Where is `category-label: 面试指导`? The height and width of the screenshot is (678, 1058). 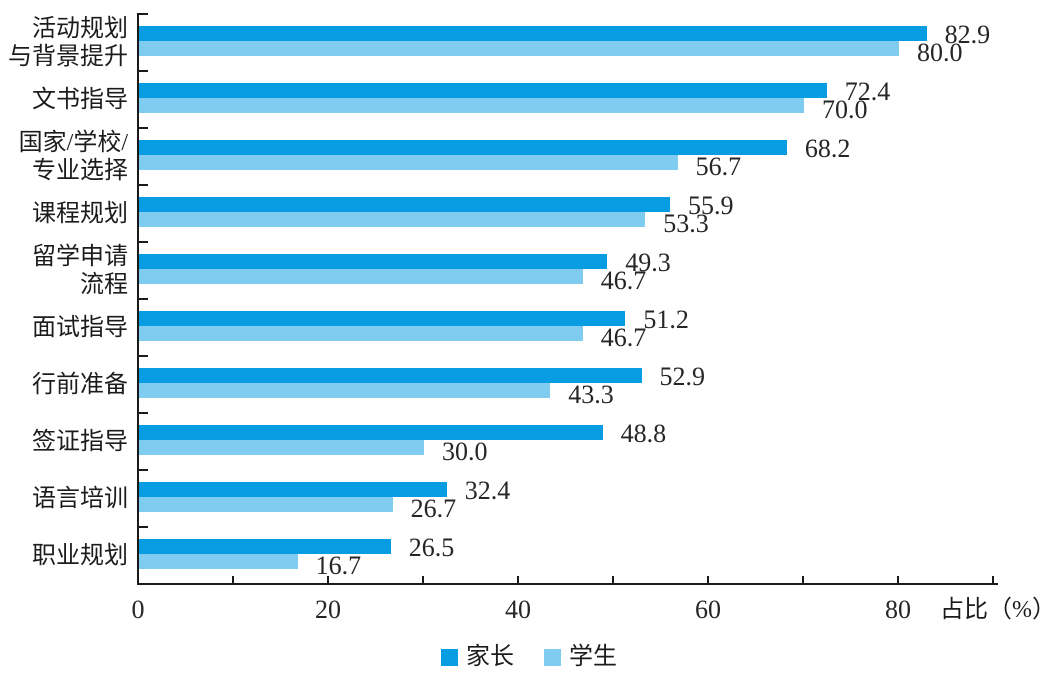
category-label: 面试指导 is located at coordinates (80, 327).